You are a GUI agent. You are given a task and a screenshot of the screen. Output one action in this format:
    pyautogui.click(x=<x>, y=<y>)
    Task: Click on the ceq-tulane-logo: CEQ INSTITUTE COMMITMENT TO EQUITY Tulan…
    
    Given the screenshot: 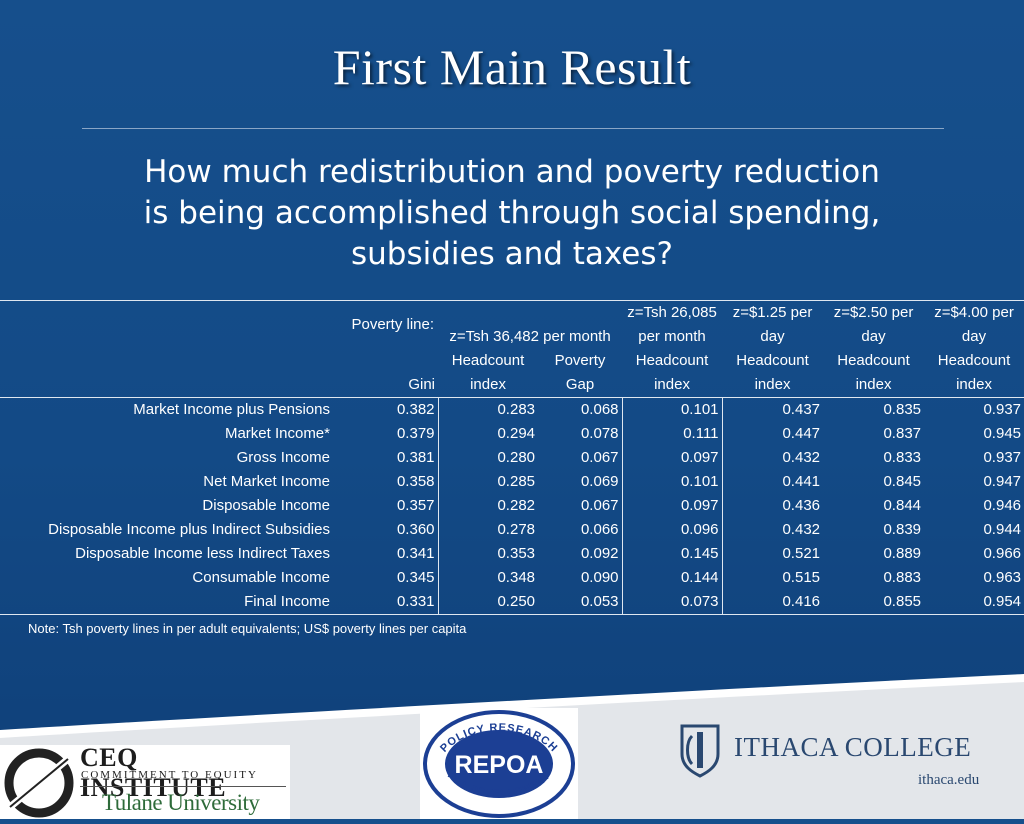 What is the action you would take?
    pyautogui.click(x=145, y=781)
    